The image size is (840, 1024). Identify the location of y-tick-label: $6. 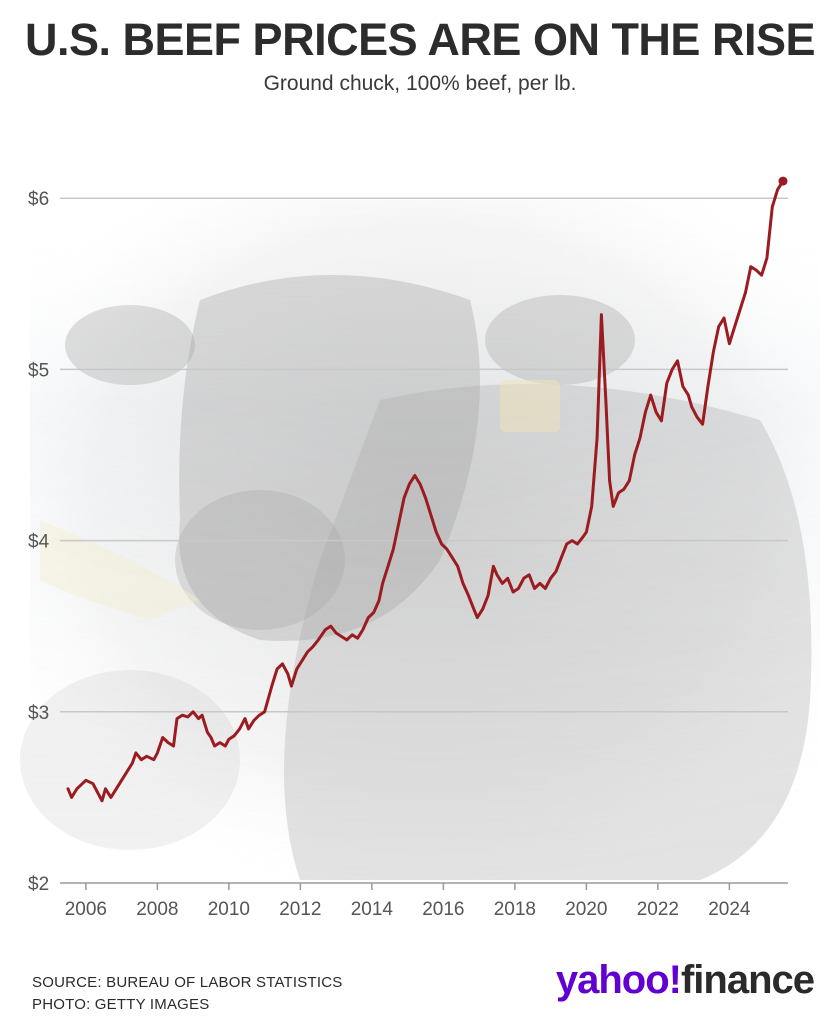
(38, 199).